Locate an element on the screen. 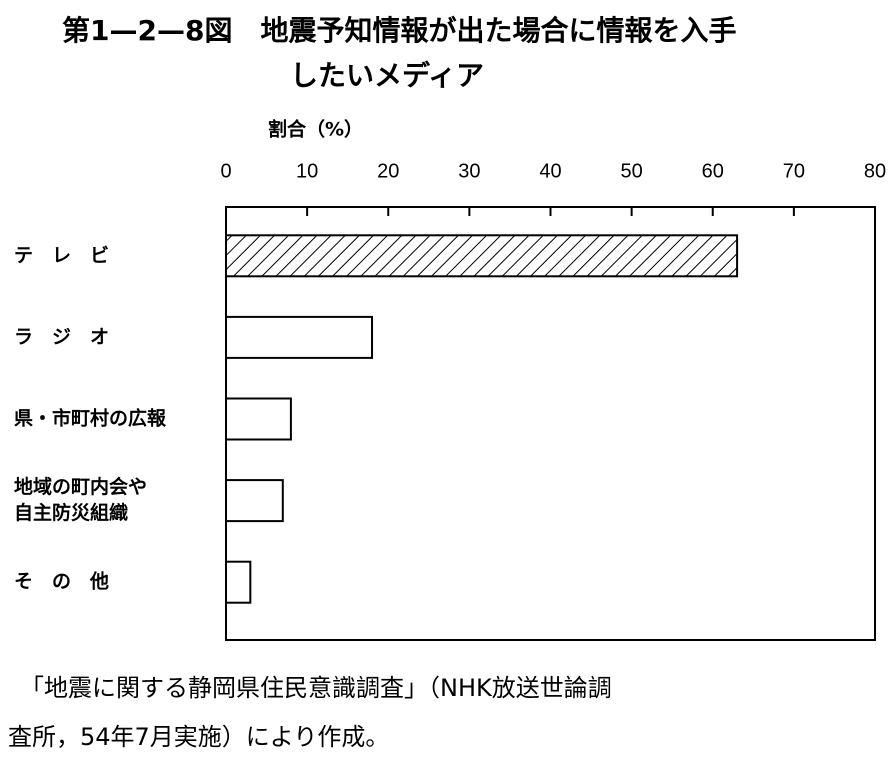 The height and width of the screenshot is (757, 893). source-note: 「地震に関する静岡県住民意識調査」（NHK放送世論調 is located at coordinates (316, 688).